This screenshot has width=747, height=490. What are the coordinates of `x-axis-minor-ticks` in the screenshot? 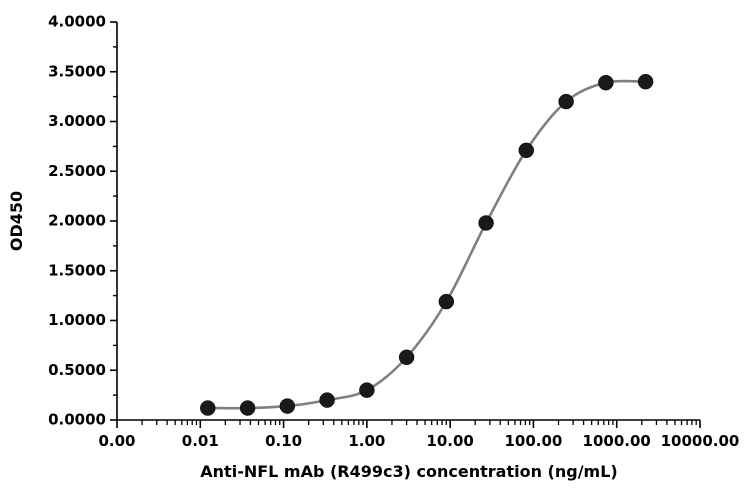 It's located at (419, 422).